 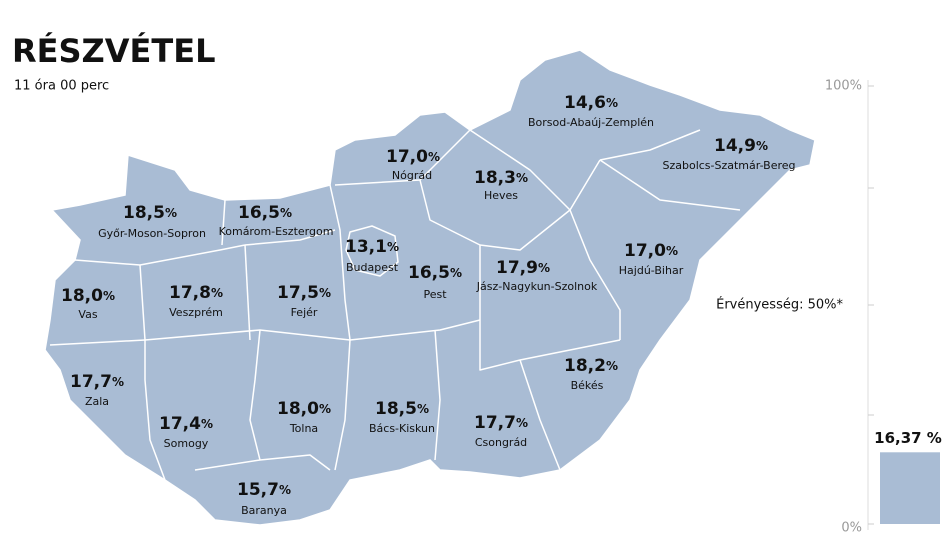 I want to click on gauge-value-label: 16,37 %, so click(x=908, y=438).